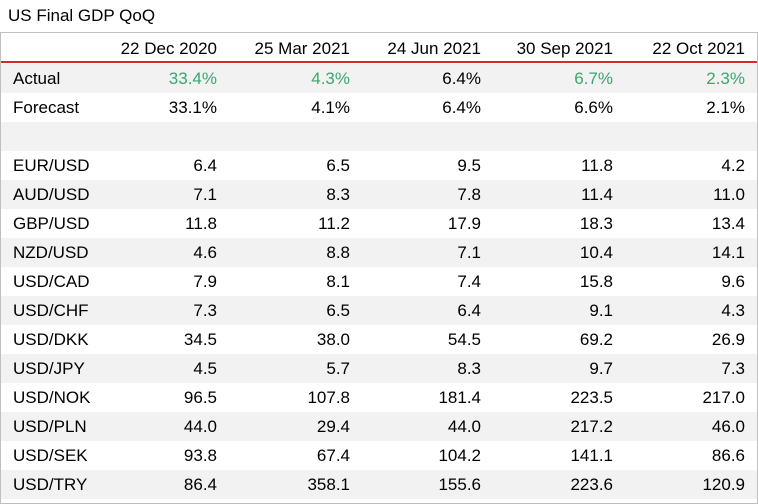 This screenshot has height=504, width=758. Describe the element at coordinates (51, 165) in the screenshot. I see `row-label: EUR/USD` at that location.